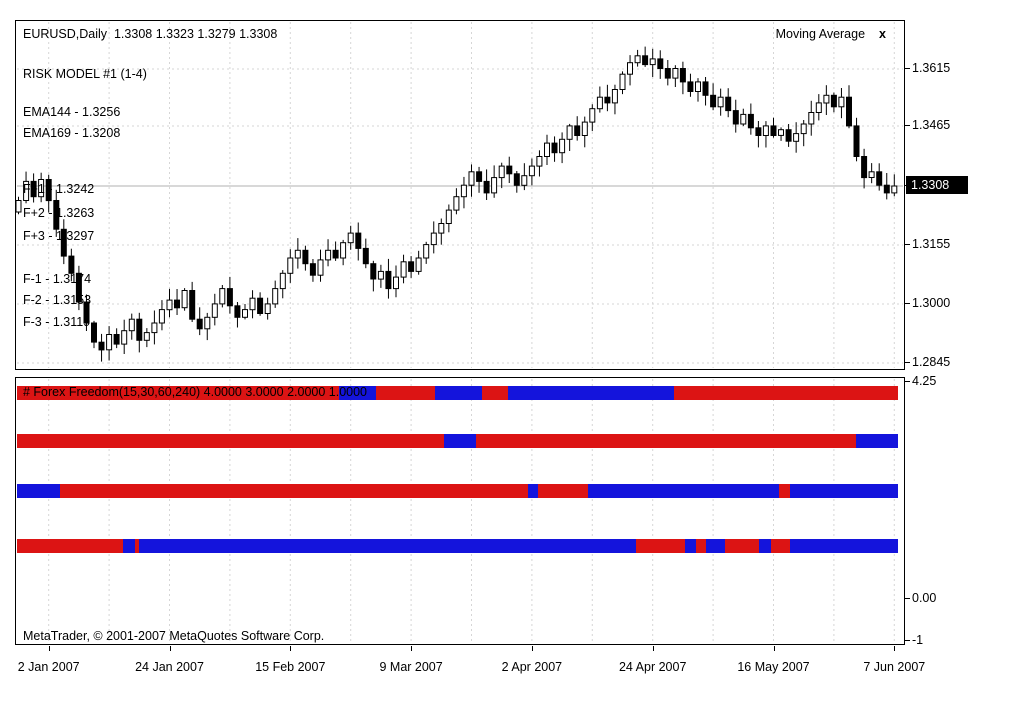 The image size is (1035, 703). What do you see at coordinates (457, 441) in the screenshot?
I see `freedom-row-3.0000` at bounding box center [457, 441].